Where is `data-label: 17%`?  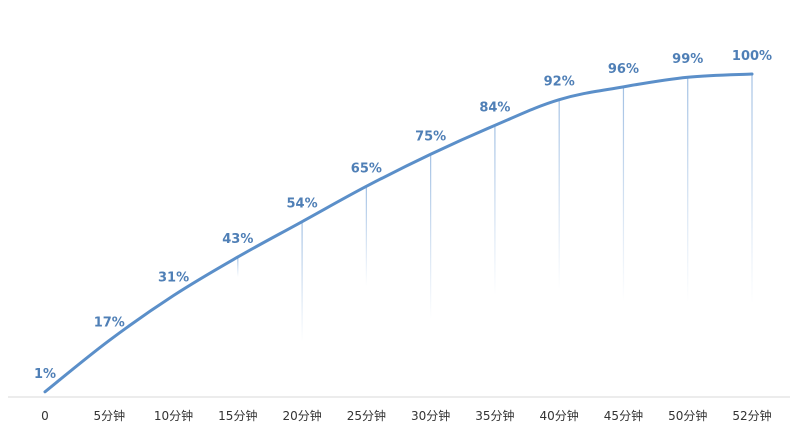 data-label: 17% is located at coordinates (109, 322).